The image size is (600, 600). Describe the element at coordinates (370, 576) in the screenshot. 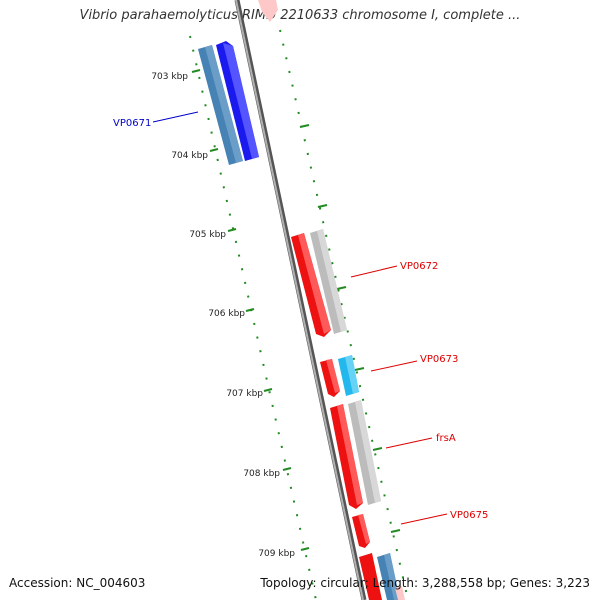

I see `cds-bottom-red` at that location.